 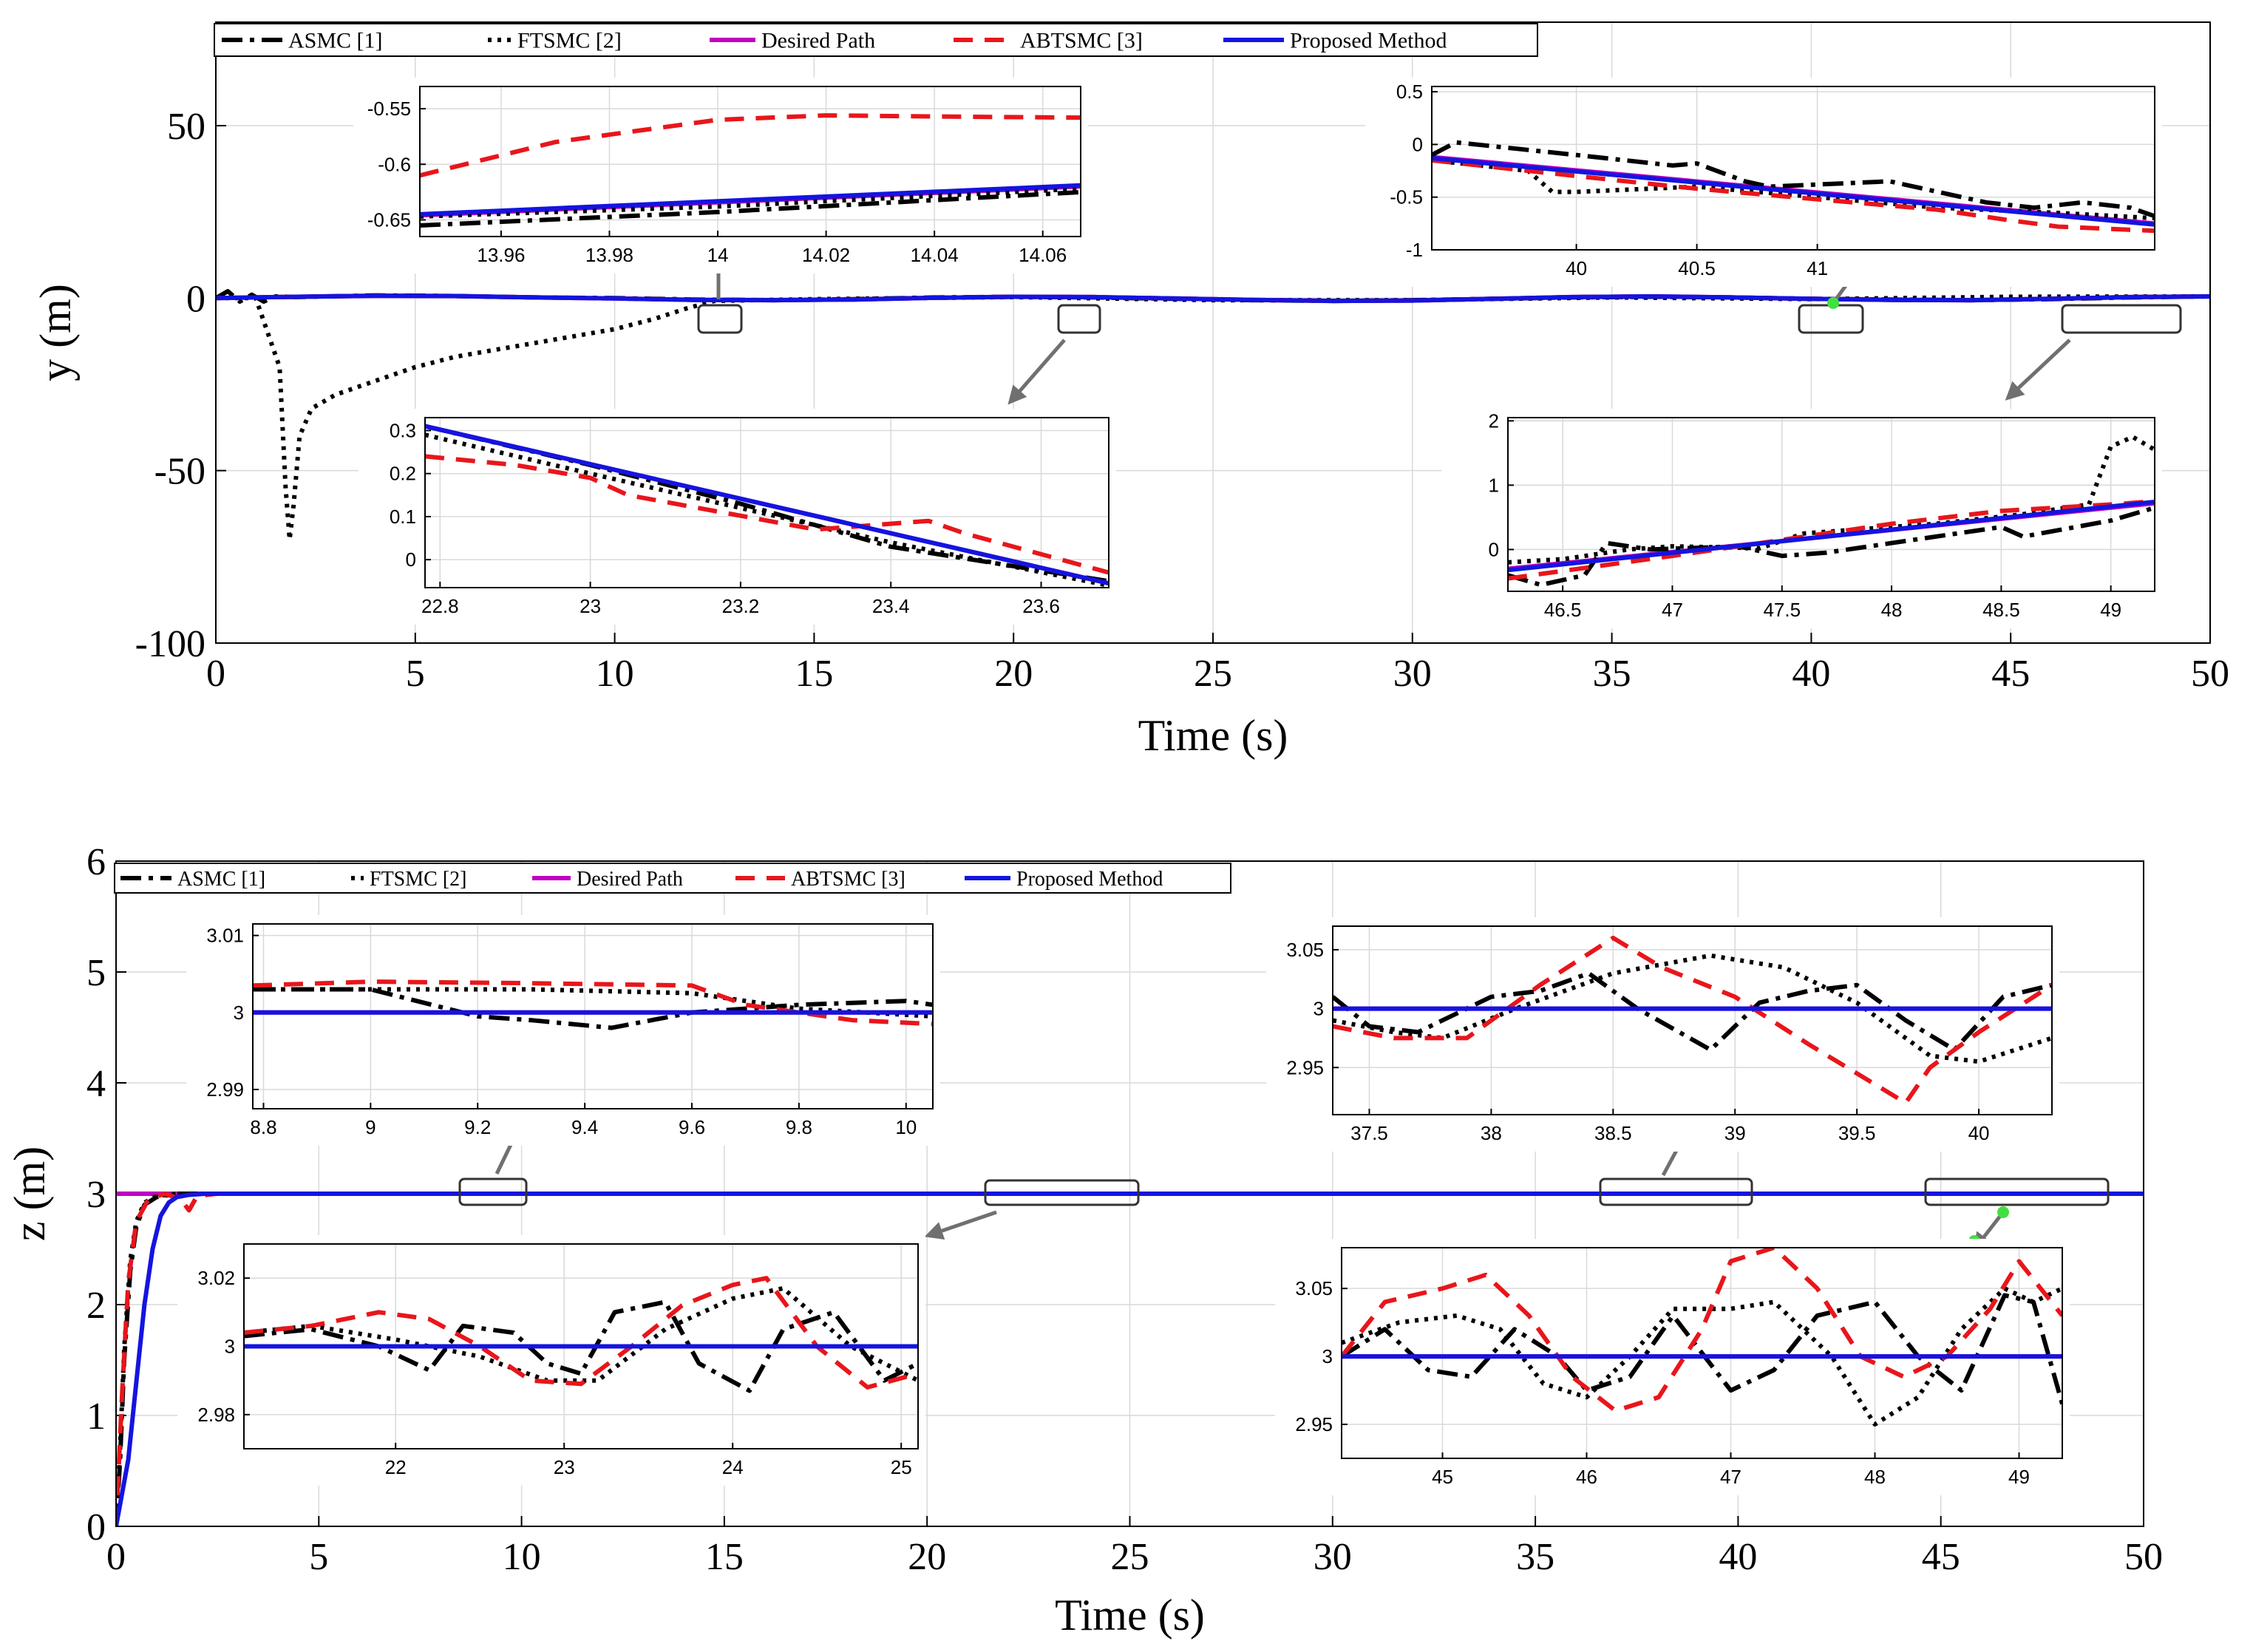 I want to click on chart-z-inset-3: 22 23 24 25 2.98 3 3.02, so click(x=551, y=1360).